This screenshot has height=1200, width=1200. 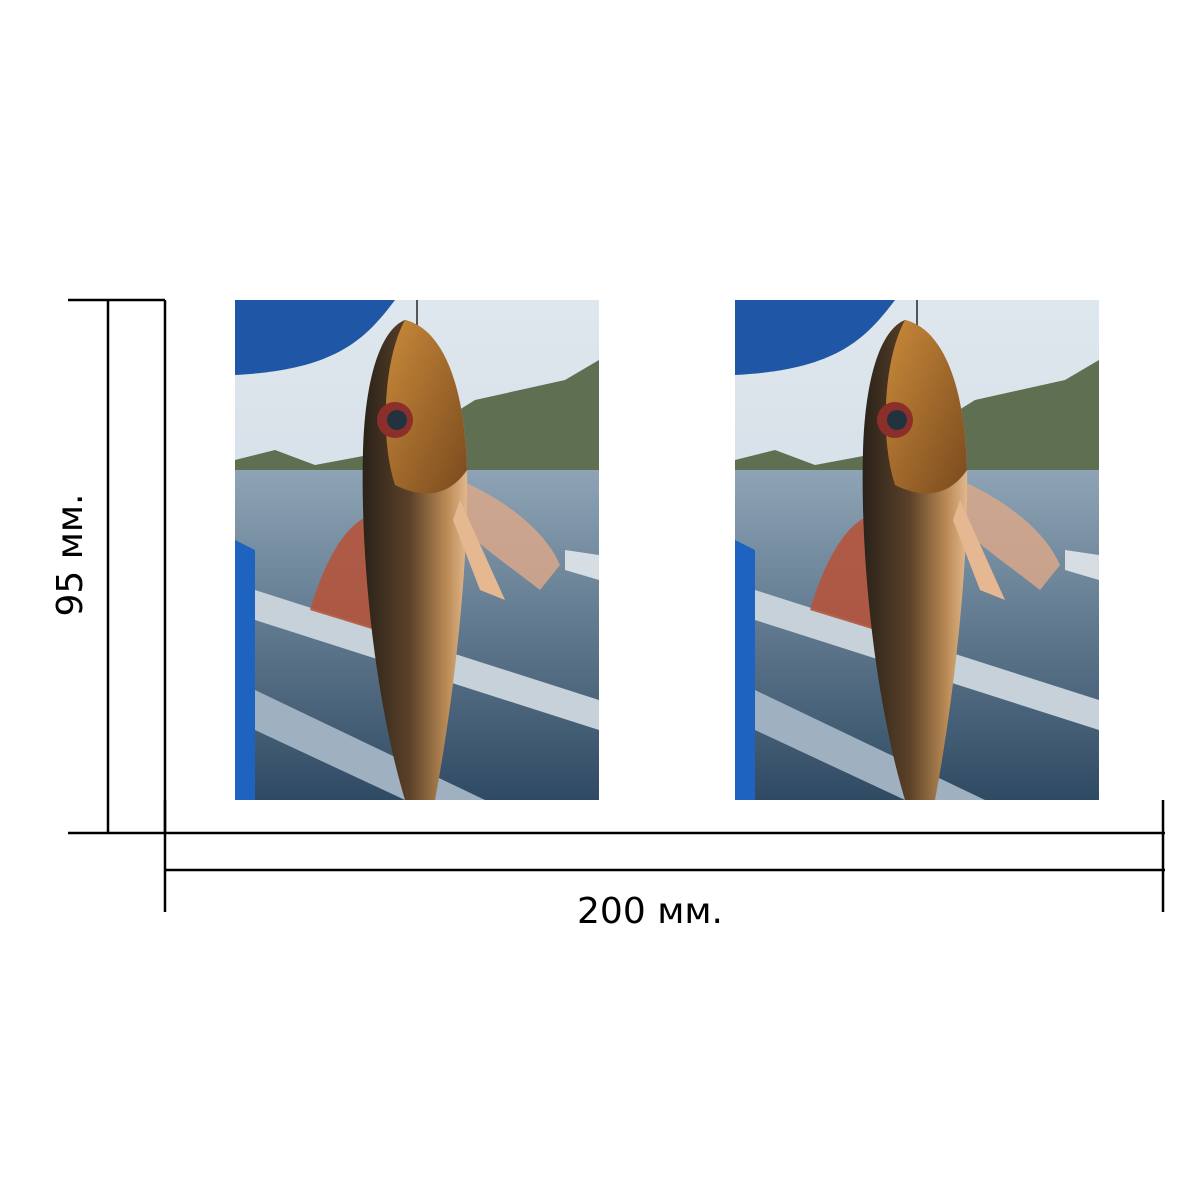 What do you see at coordinates (664, 866) in the screenshot?
I see `width-dimension: 200 мм.` at bounding box center [664, 866].